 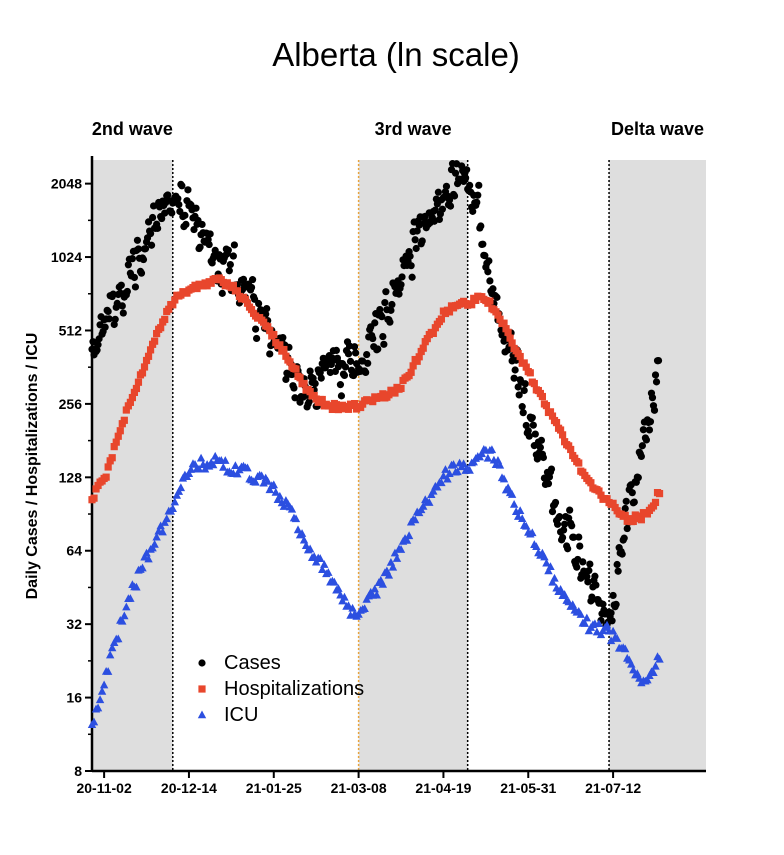 What do you see at coordinates (74, 698) in the screenshot?
I see `y-tick-label: 16` at bounding box center [74, 698].